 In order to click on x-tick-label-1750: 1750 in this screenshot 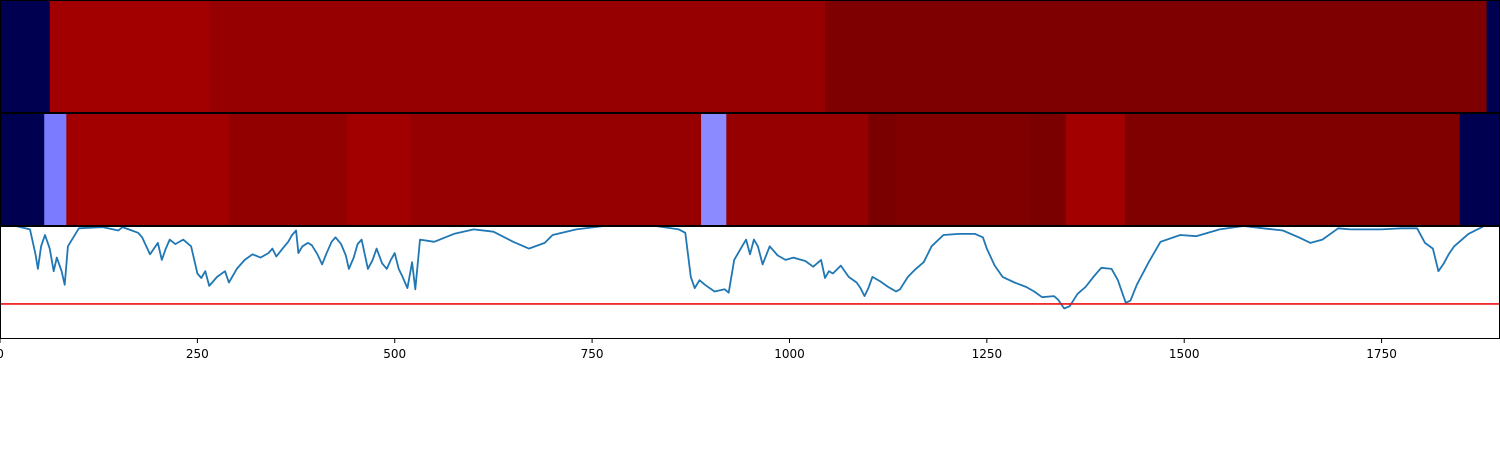, I will do `click(1381, 354)`.